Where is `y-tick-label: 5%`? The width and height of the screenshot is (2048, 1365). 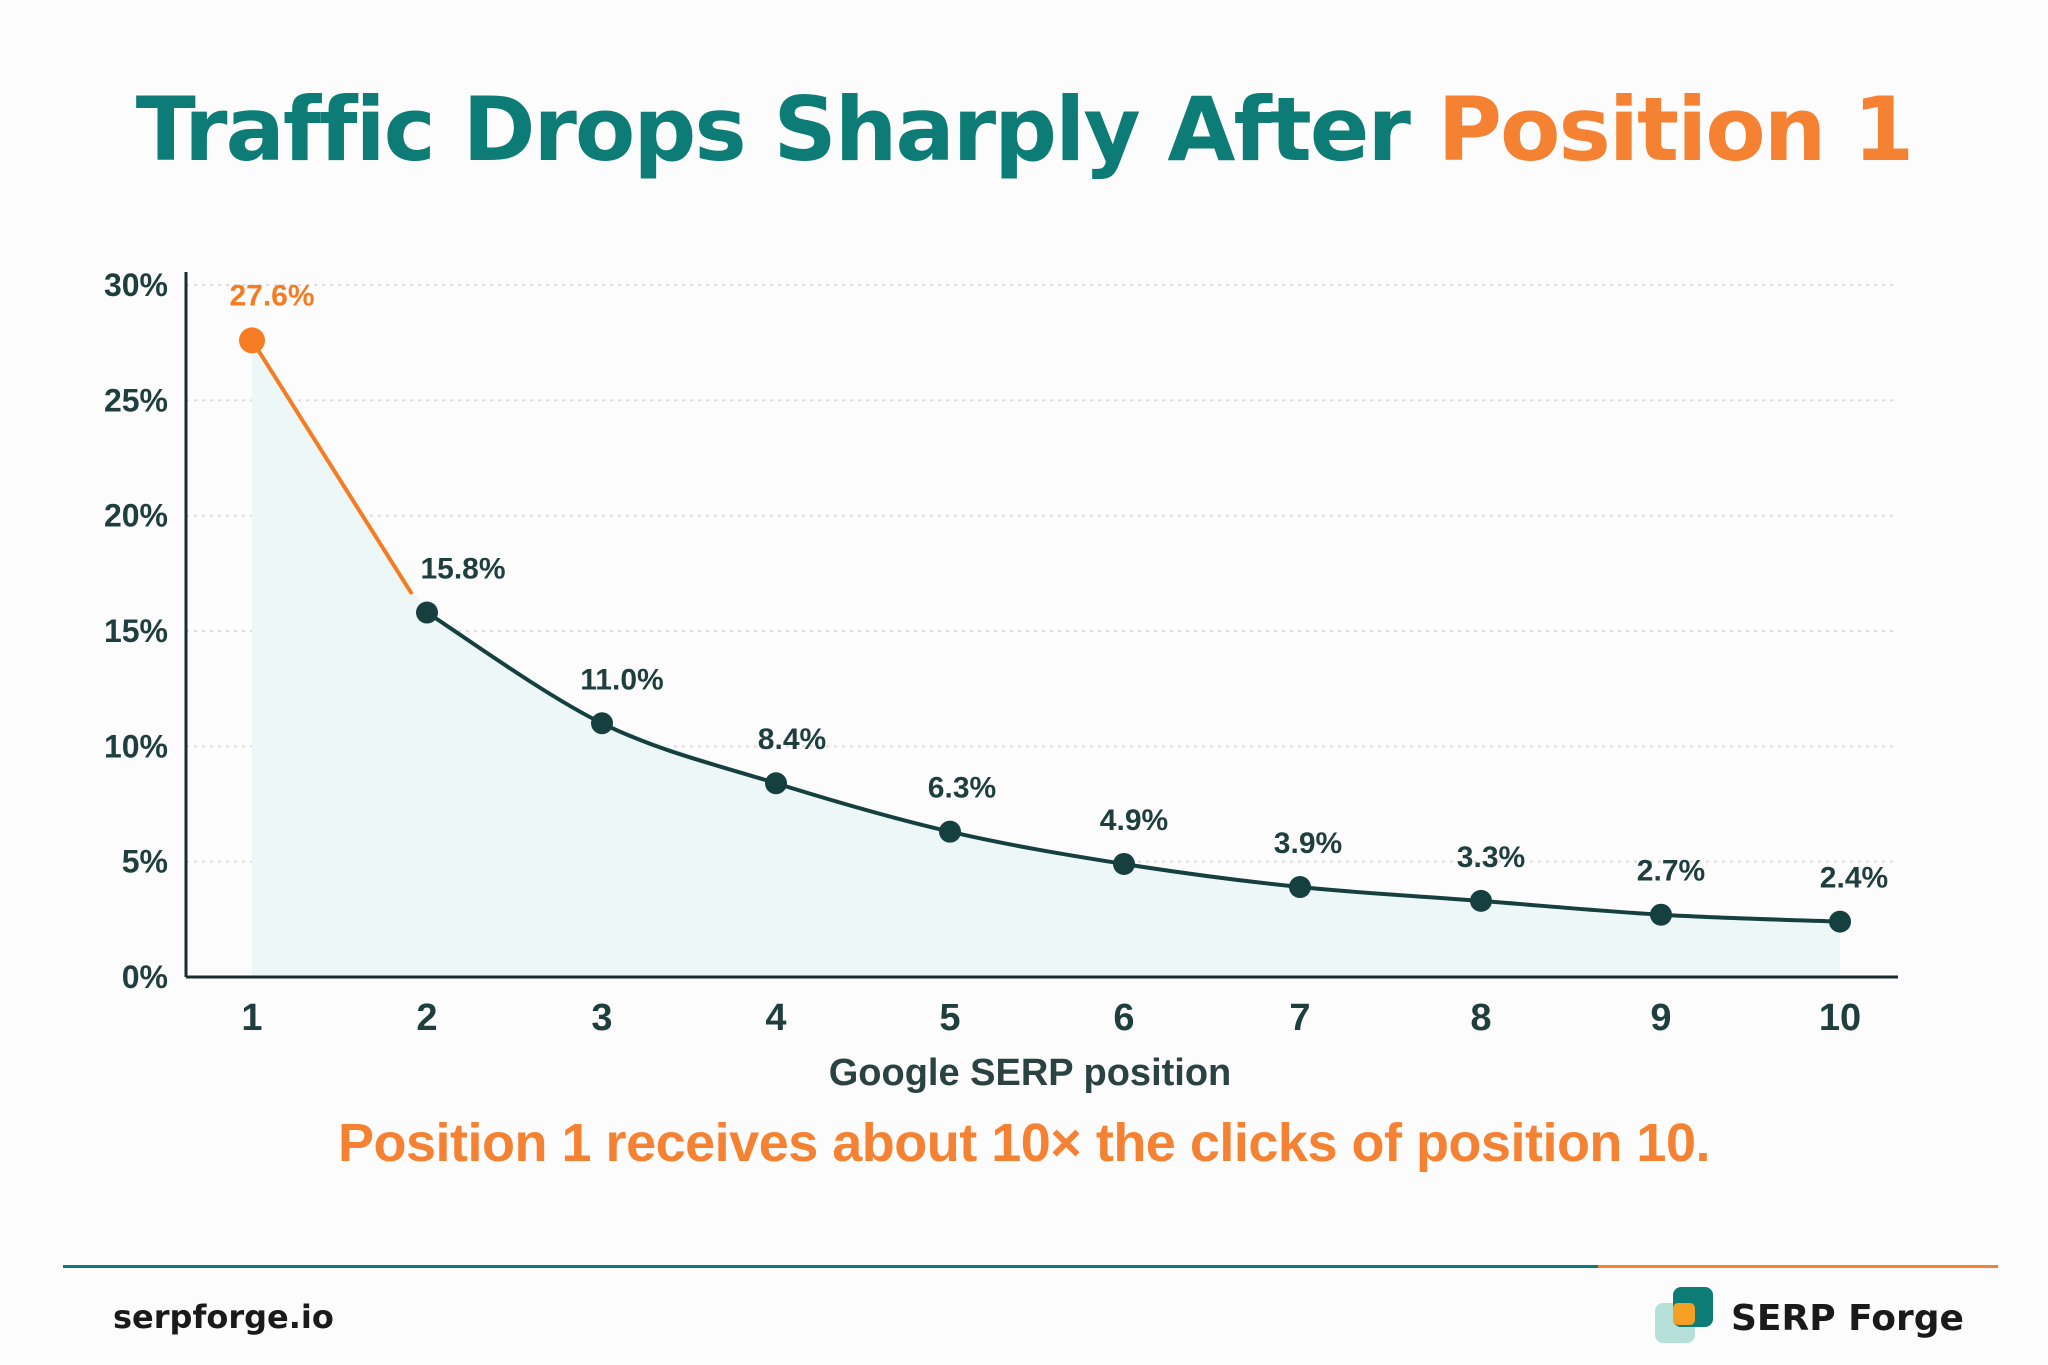 y-tick-label: 5% is located at coordinates (145, 862).